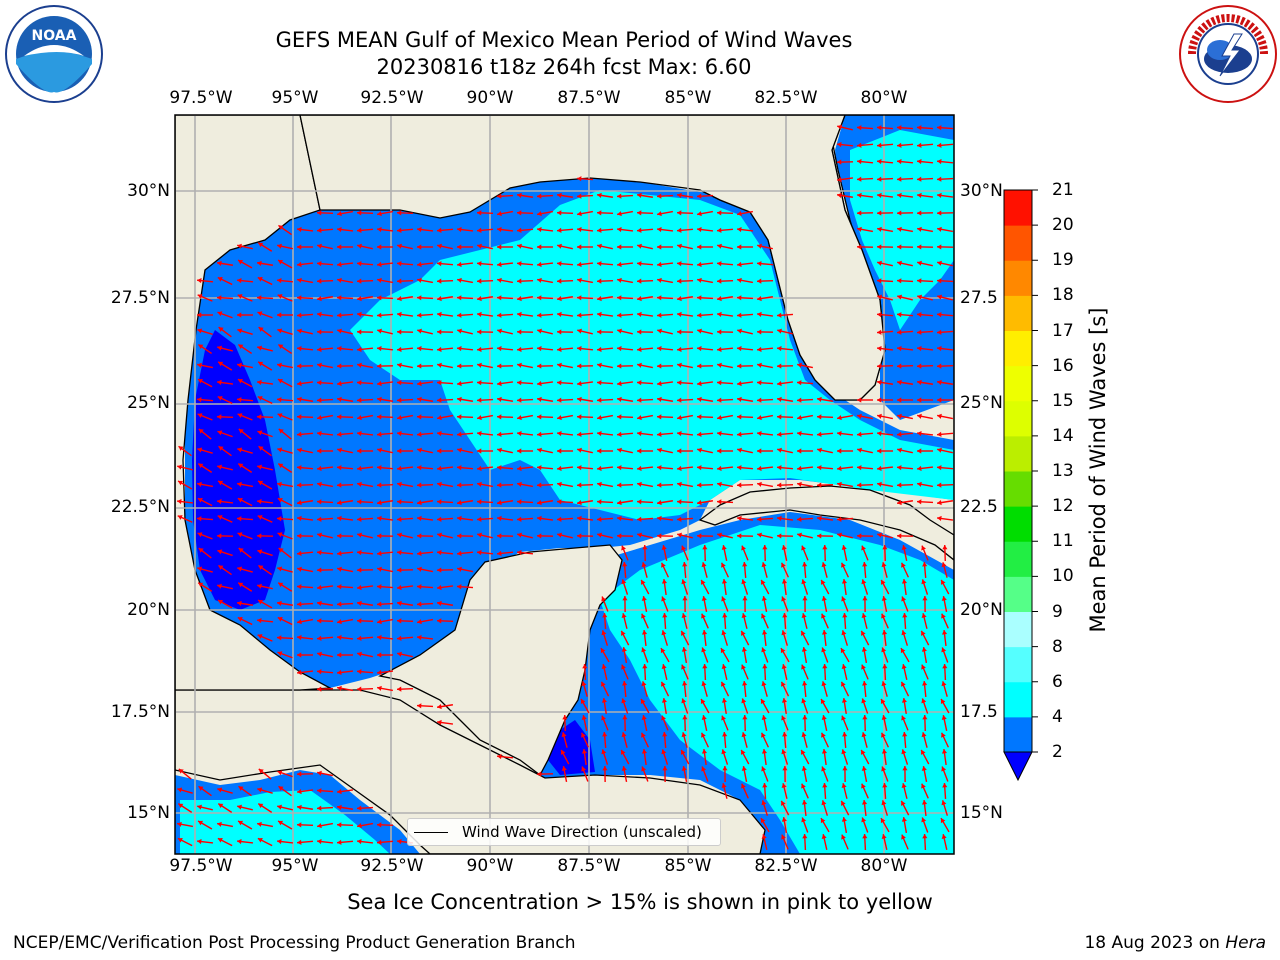 The width and height of the screenshot is (1280, 960). I want to click on svg-text: NOAA, so click(54, 36).